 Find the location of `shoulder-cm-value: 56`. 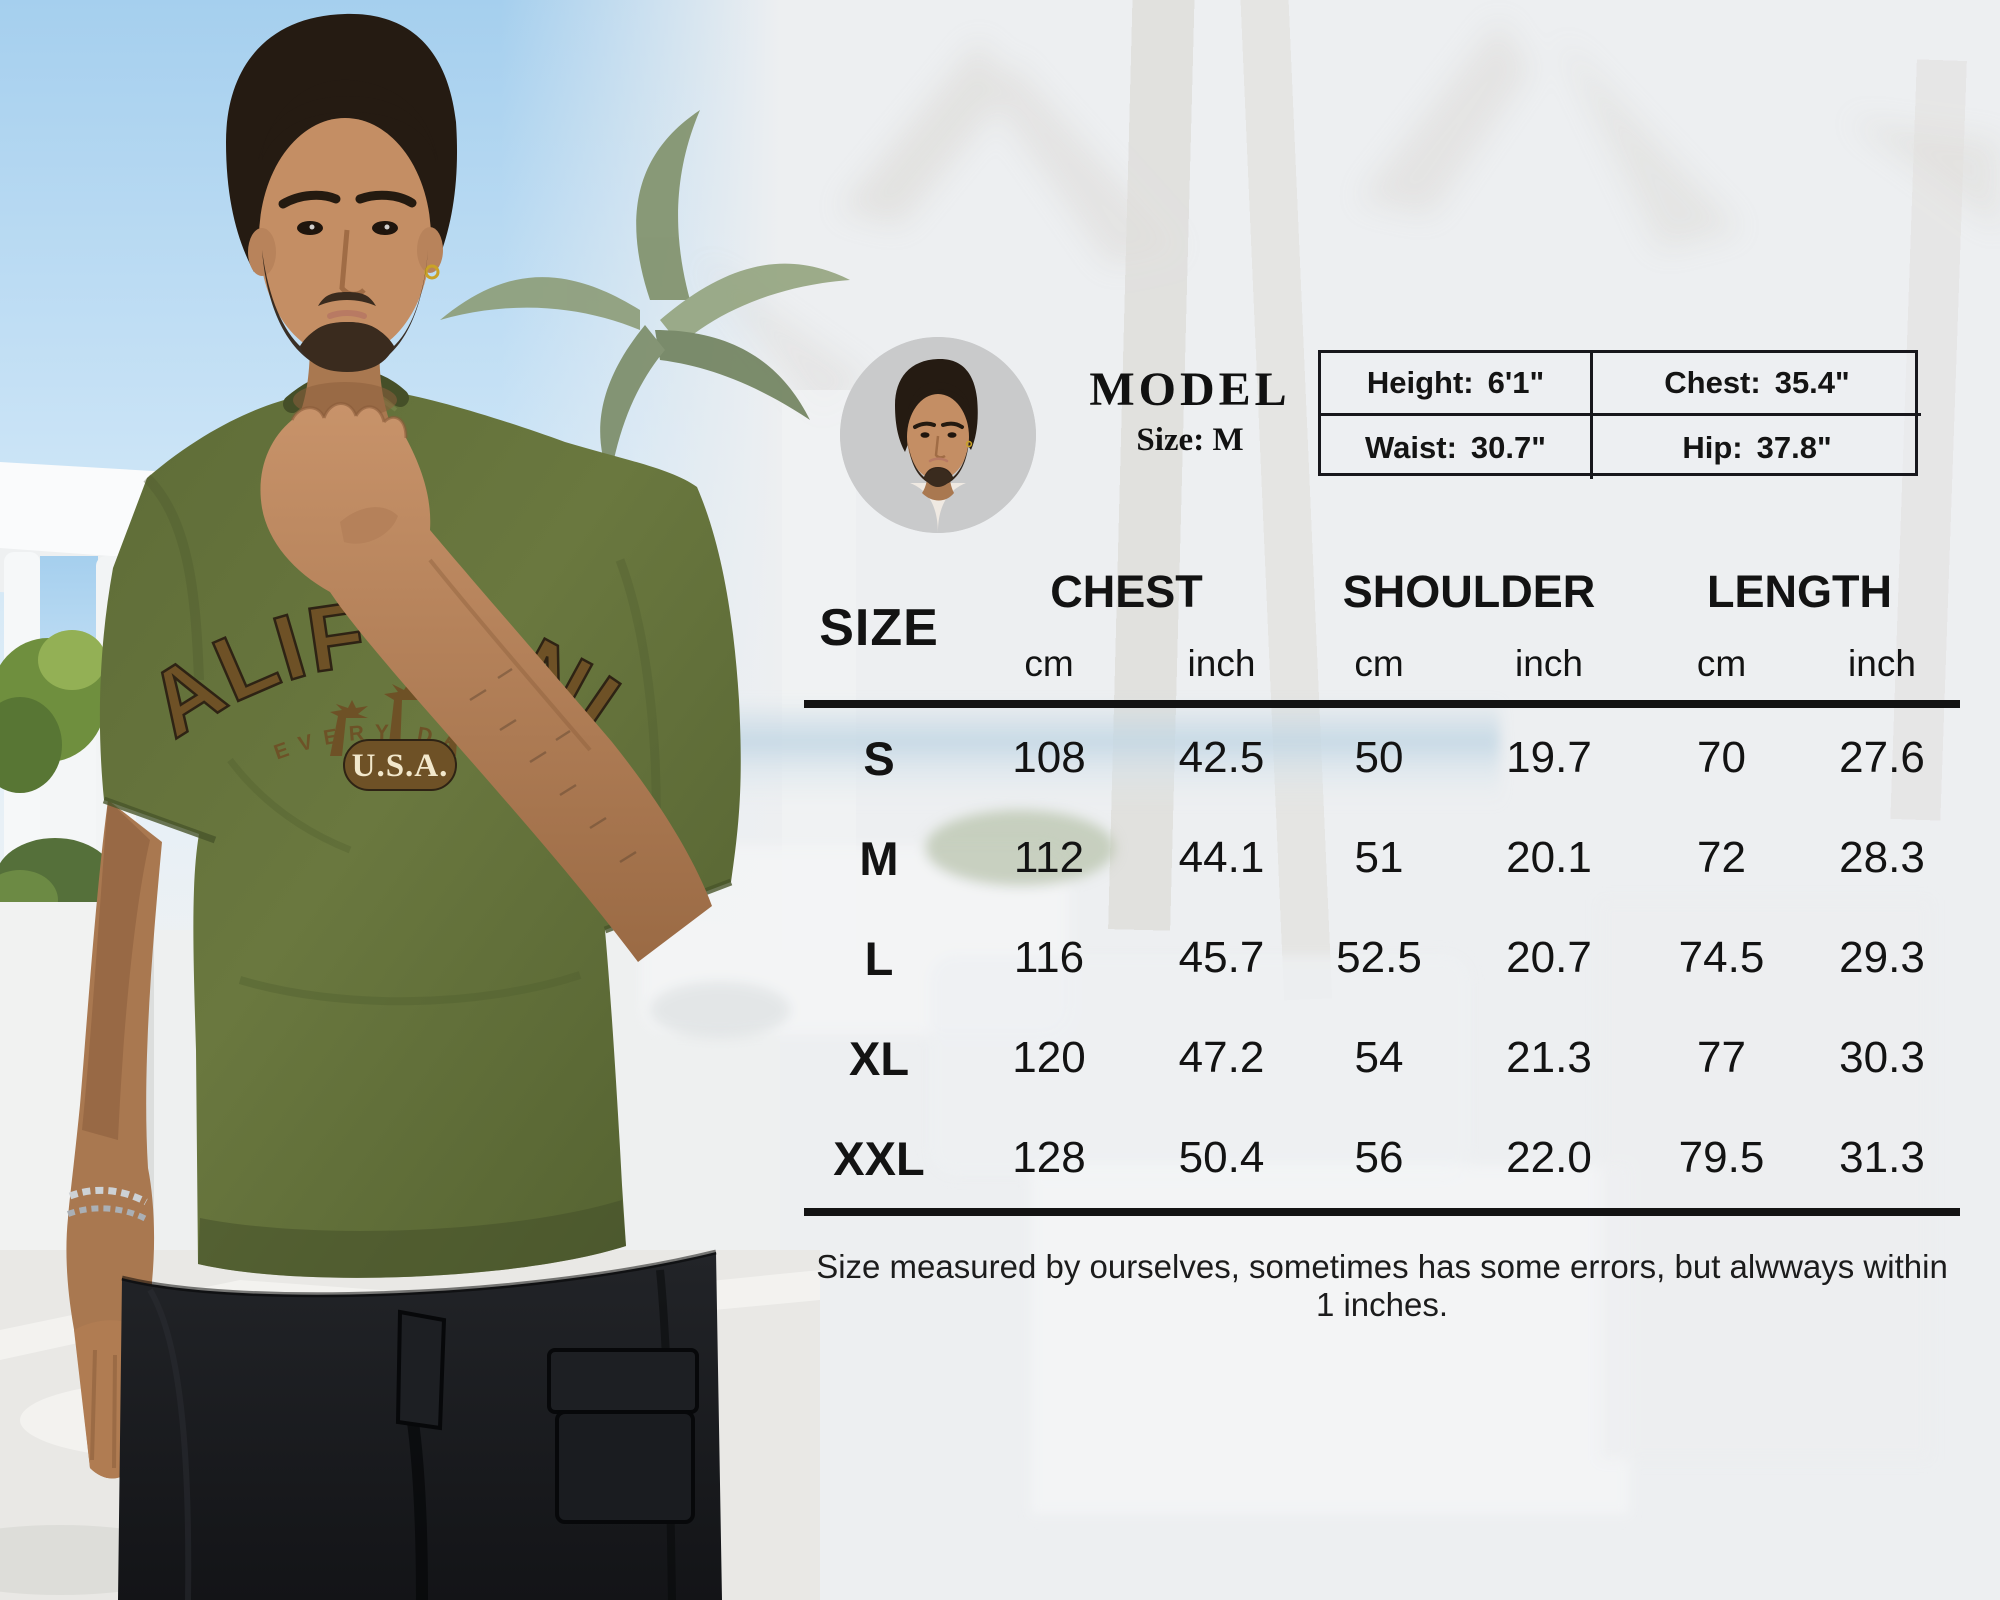

shoulder-cm-value: 56 is located at coordinates (1379, 1157).